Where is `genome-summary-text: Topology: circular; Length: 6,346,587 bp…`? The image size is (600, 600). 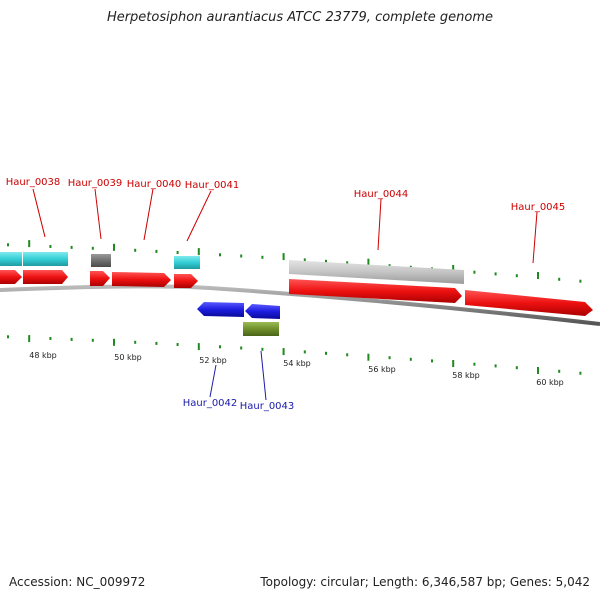 genome-summary-text: Topology: circular; Length: 6,346,587 bp… is located at coordinates (425, 582).